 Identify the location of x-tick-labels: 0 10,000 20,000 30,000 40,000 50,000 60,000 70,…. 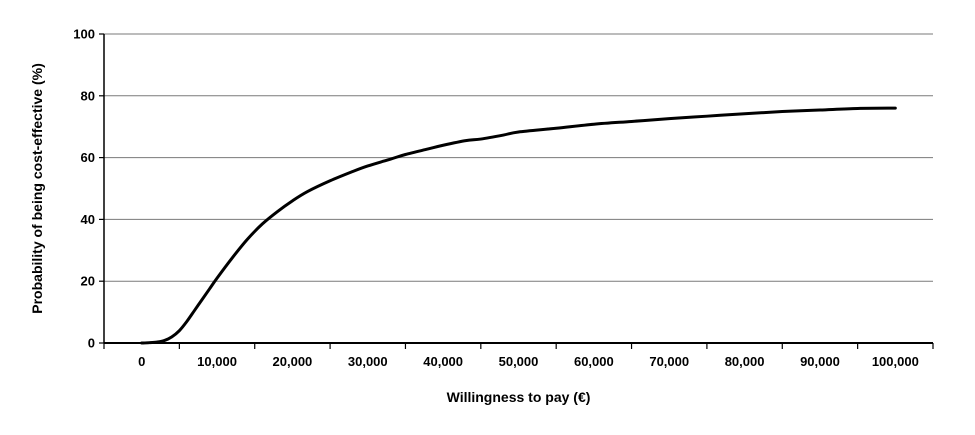
(528, 361).